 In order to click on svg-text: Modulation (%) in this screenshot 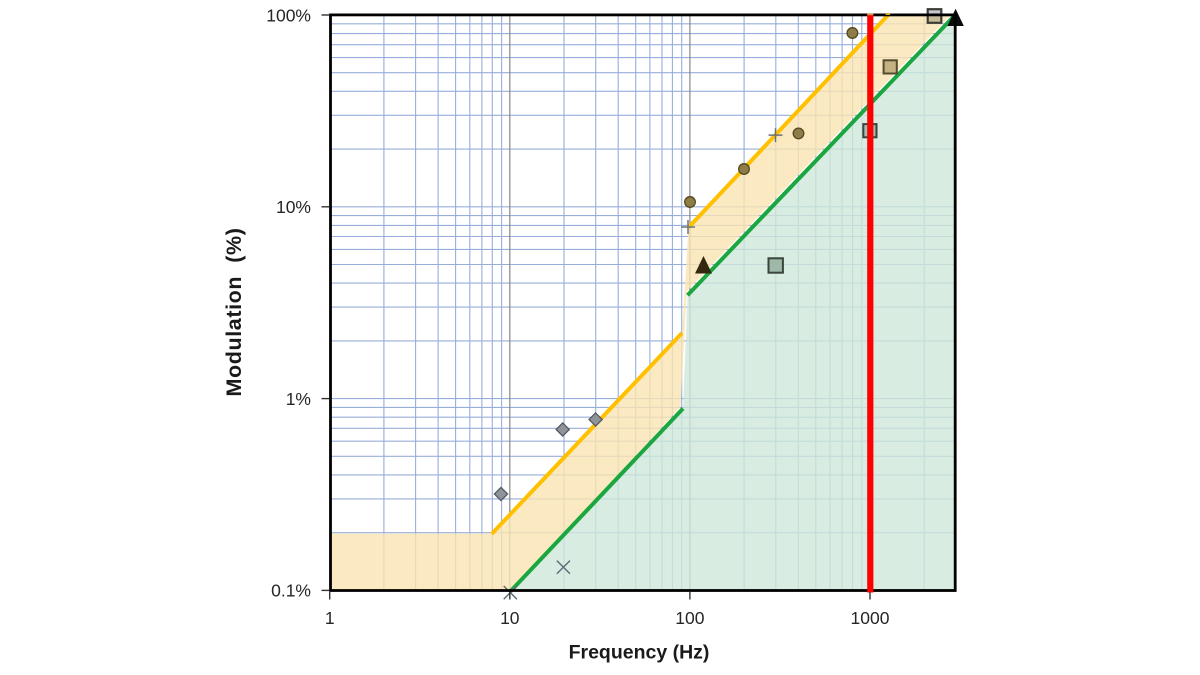, I will do `click(234, 311)`.